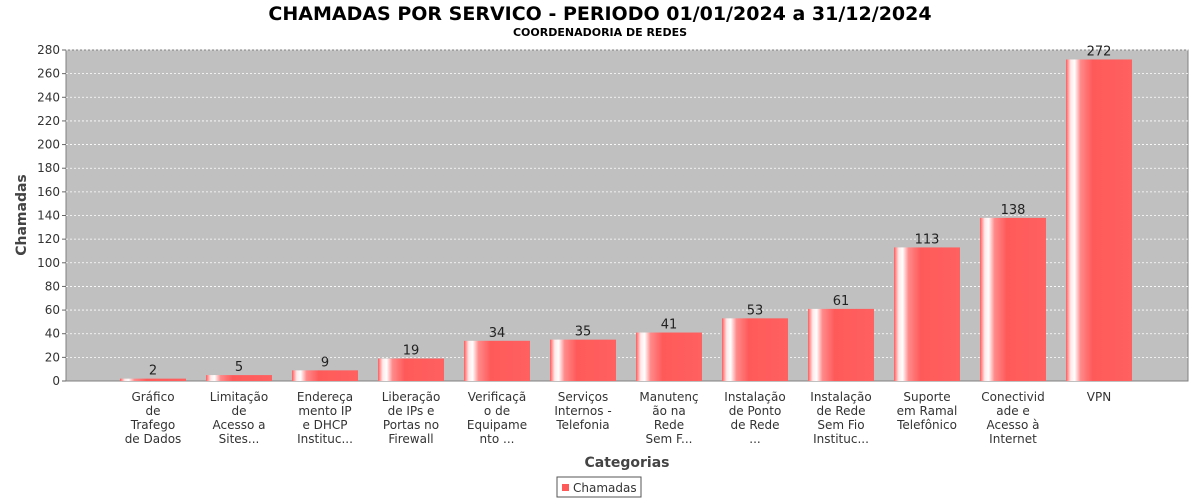  Describe the element at coordinates (56, 381) in the screenshot. I see `y-tick-label: 0` at that location.